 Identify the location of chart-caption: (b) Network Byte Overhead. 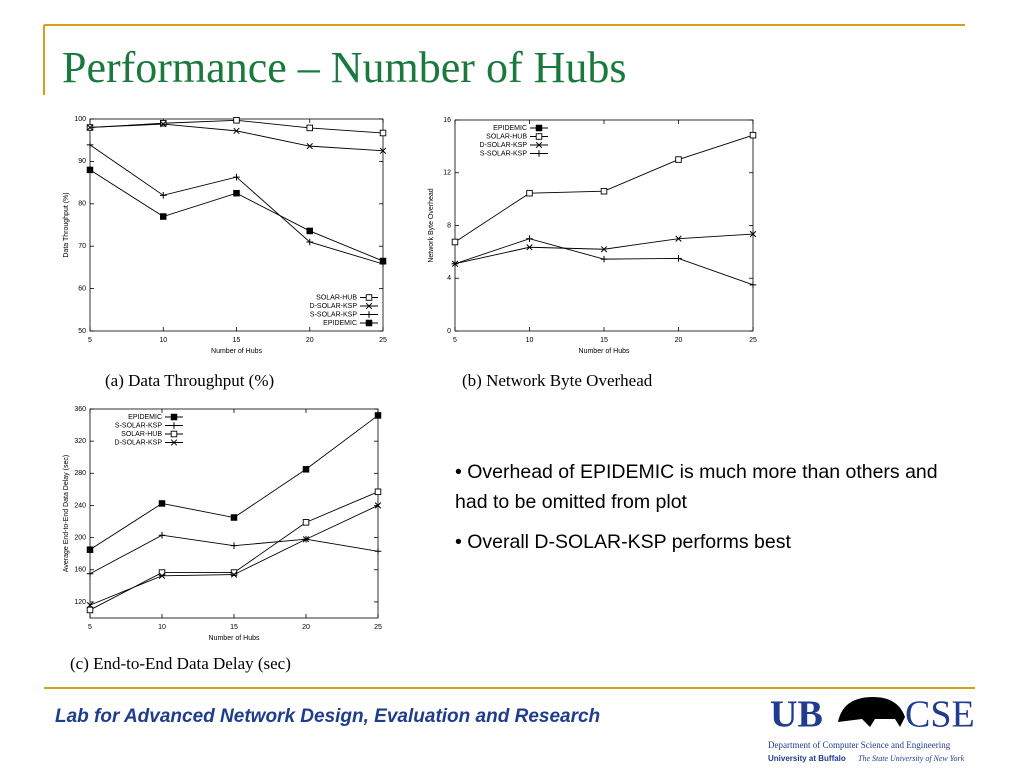
(557, 380).